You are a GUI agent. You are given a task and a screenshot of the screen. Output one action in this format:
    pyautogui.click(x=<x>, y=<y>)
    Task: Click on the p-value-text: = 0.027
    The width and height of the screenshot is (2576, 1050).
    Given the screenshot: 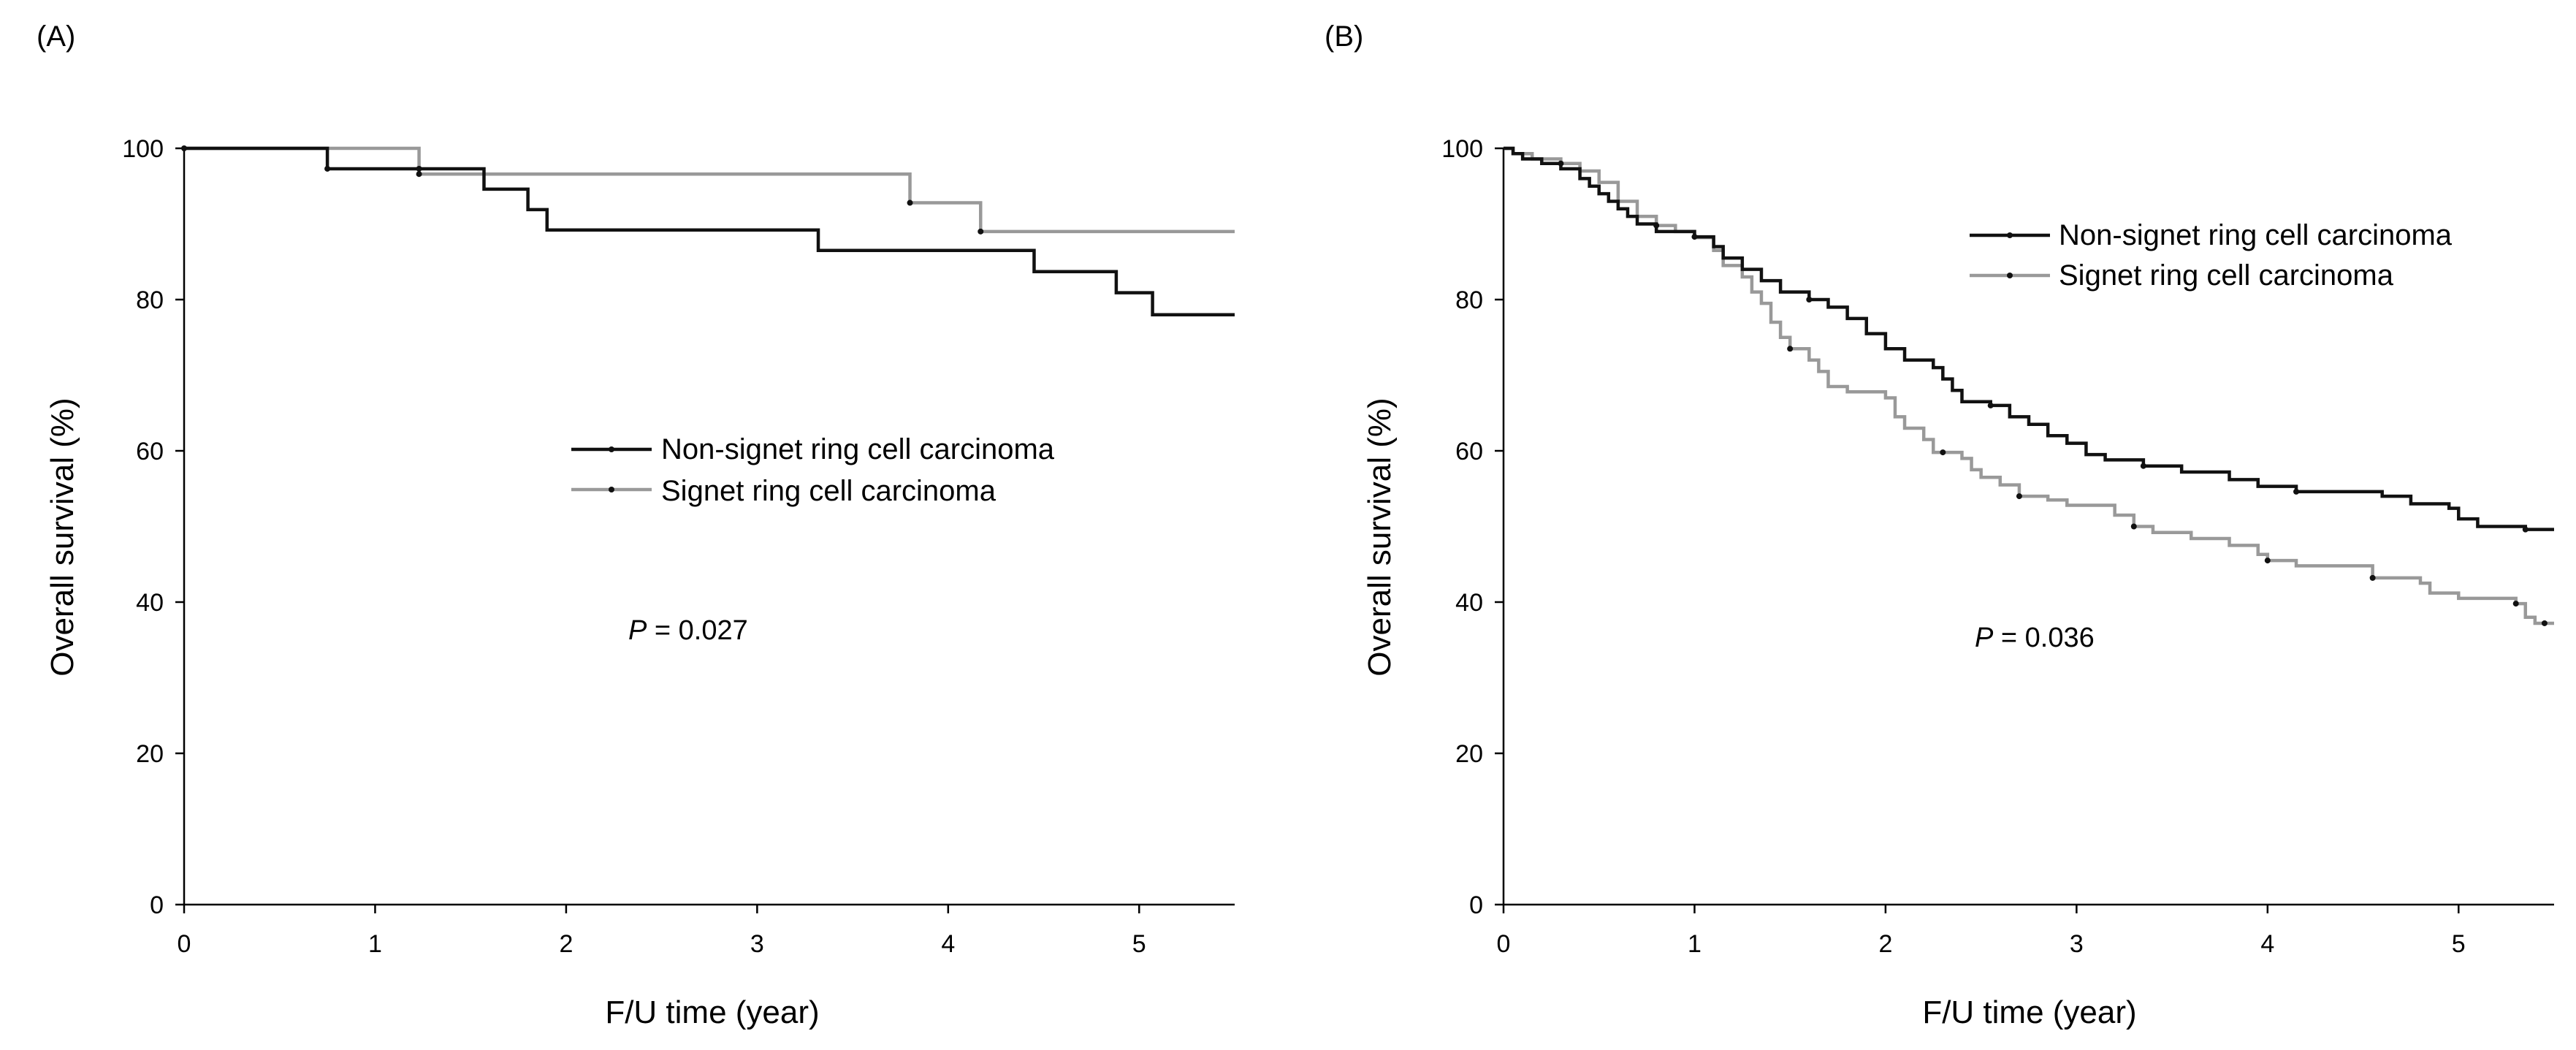 What is the action you would take?
    pyautogui.click(x=697, y=630)
    